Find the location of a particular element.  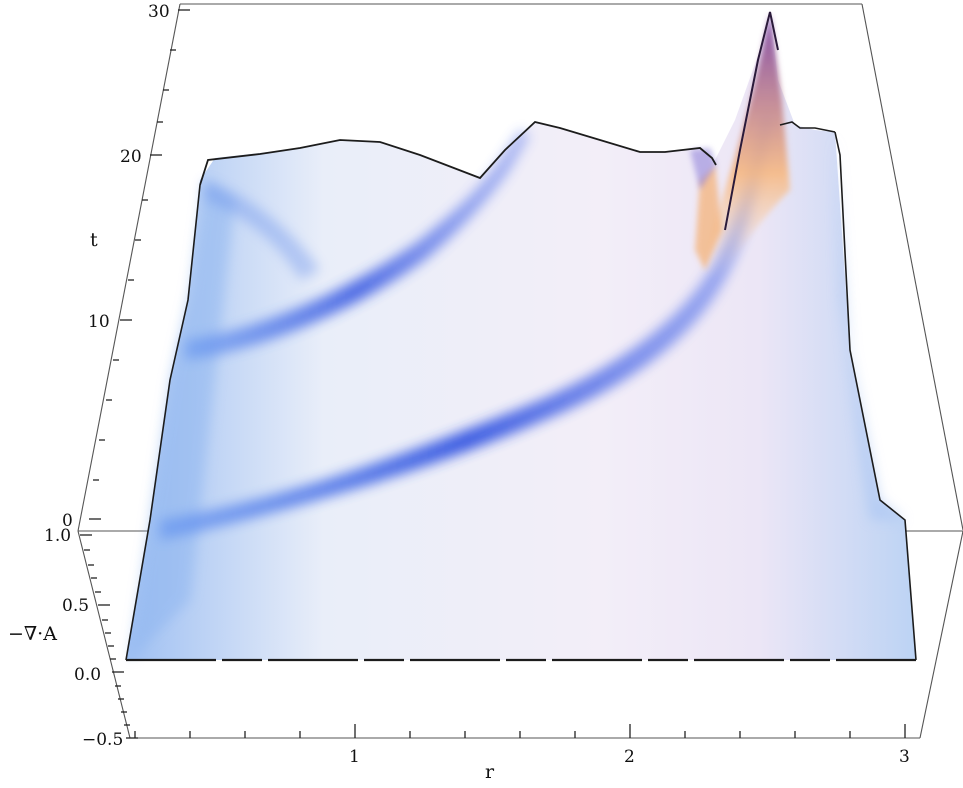

z-axis: 1.0 0.5 0.0 −0.5 −∇·A is located at coordinates (73, 638).